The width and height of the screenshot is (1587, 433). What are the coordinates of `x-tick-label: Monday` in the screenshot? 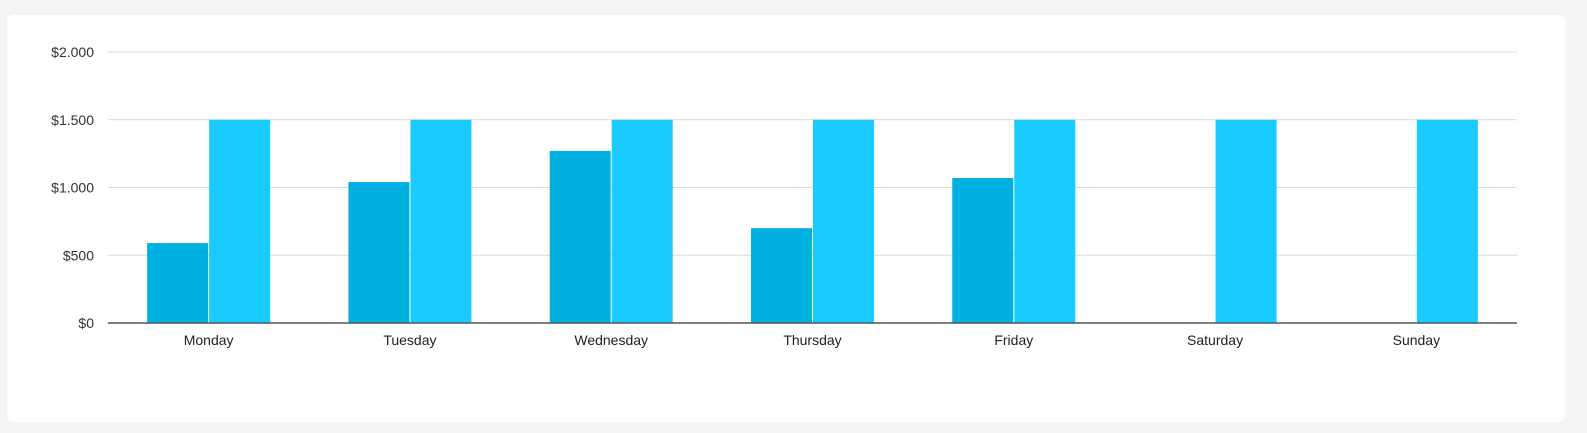 It's located at (209, 340).